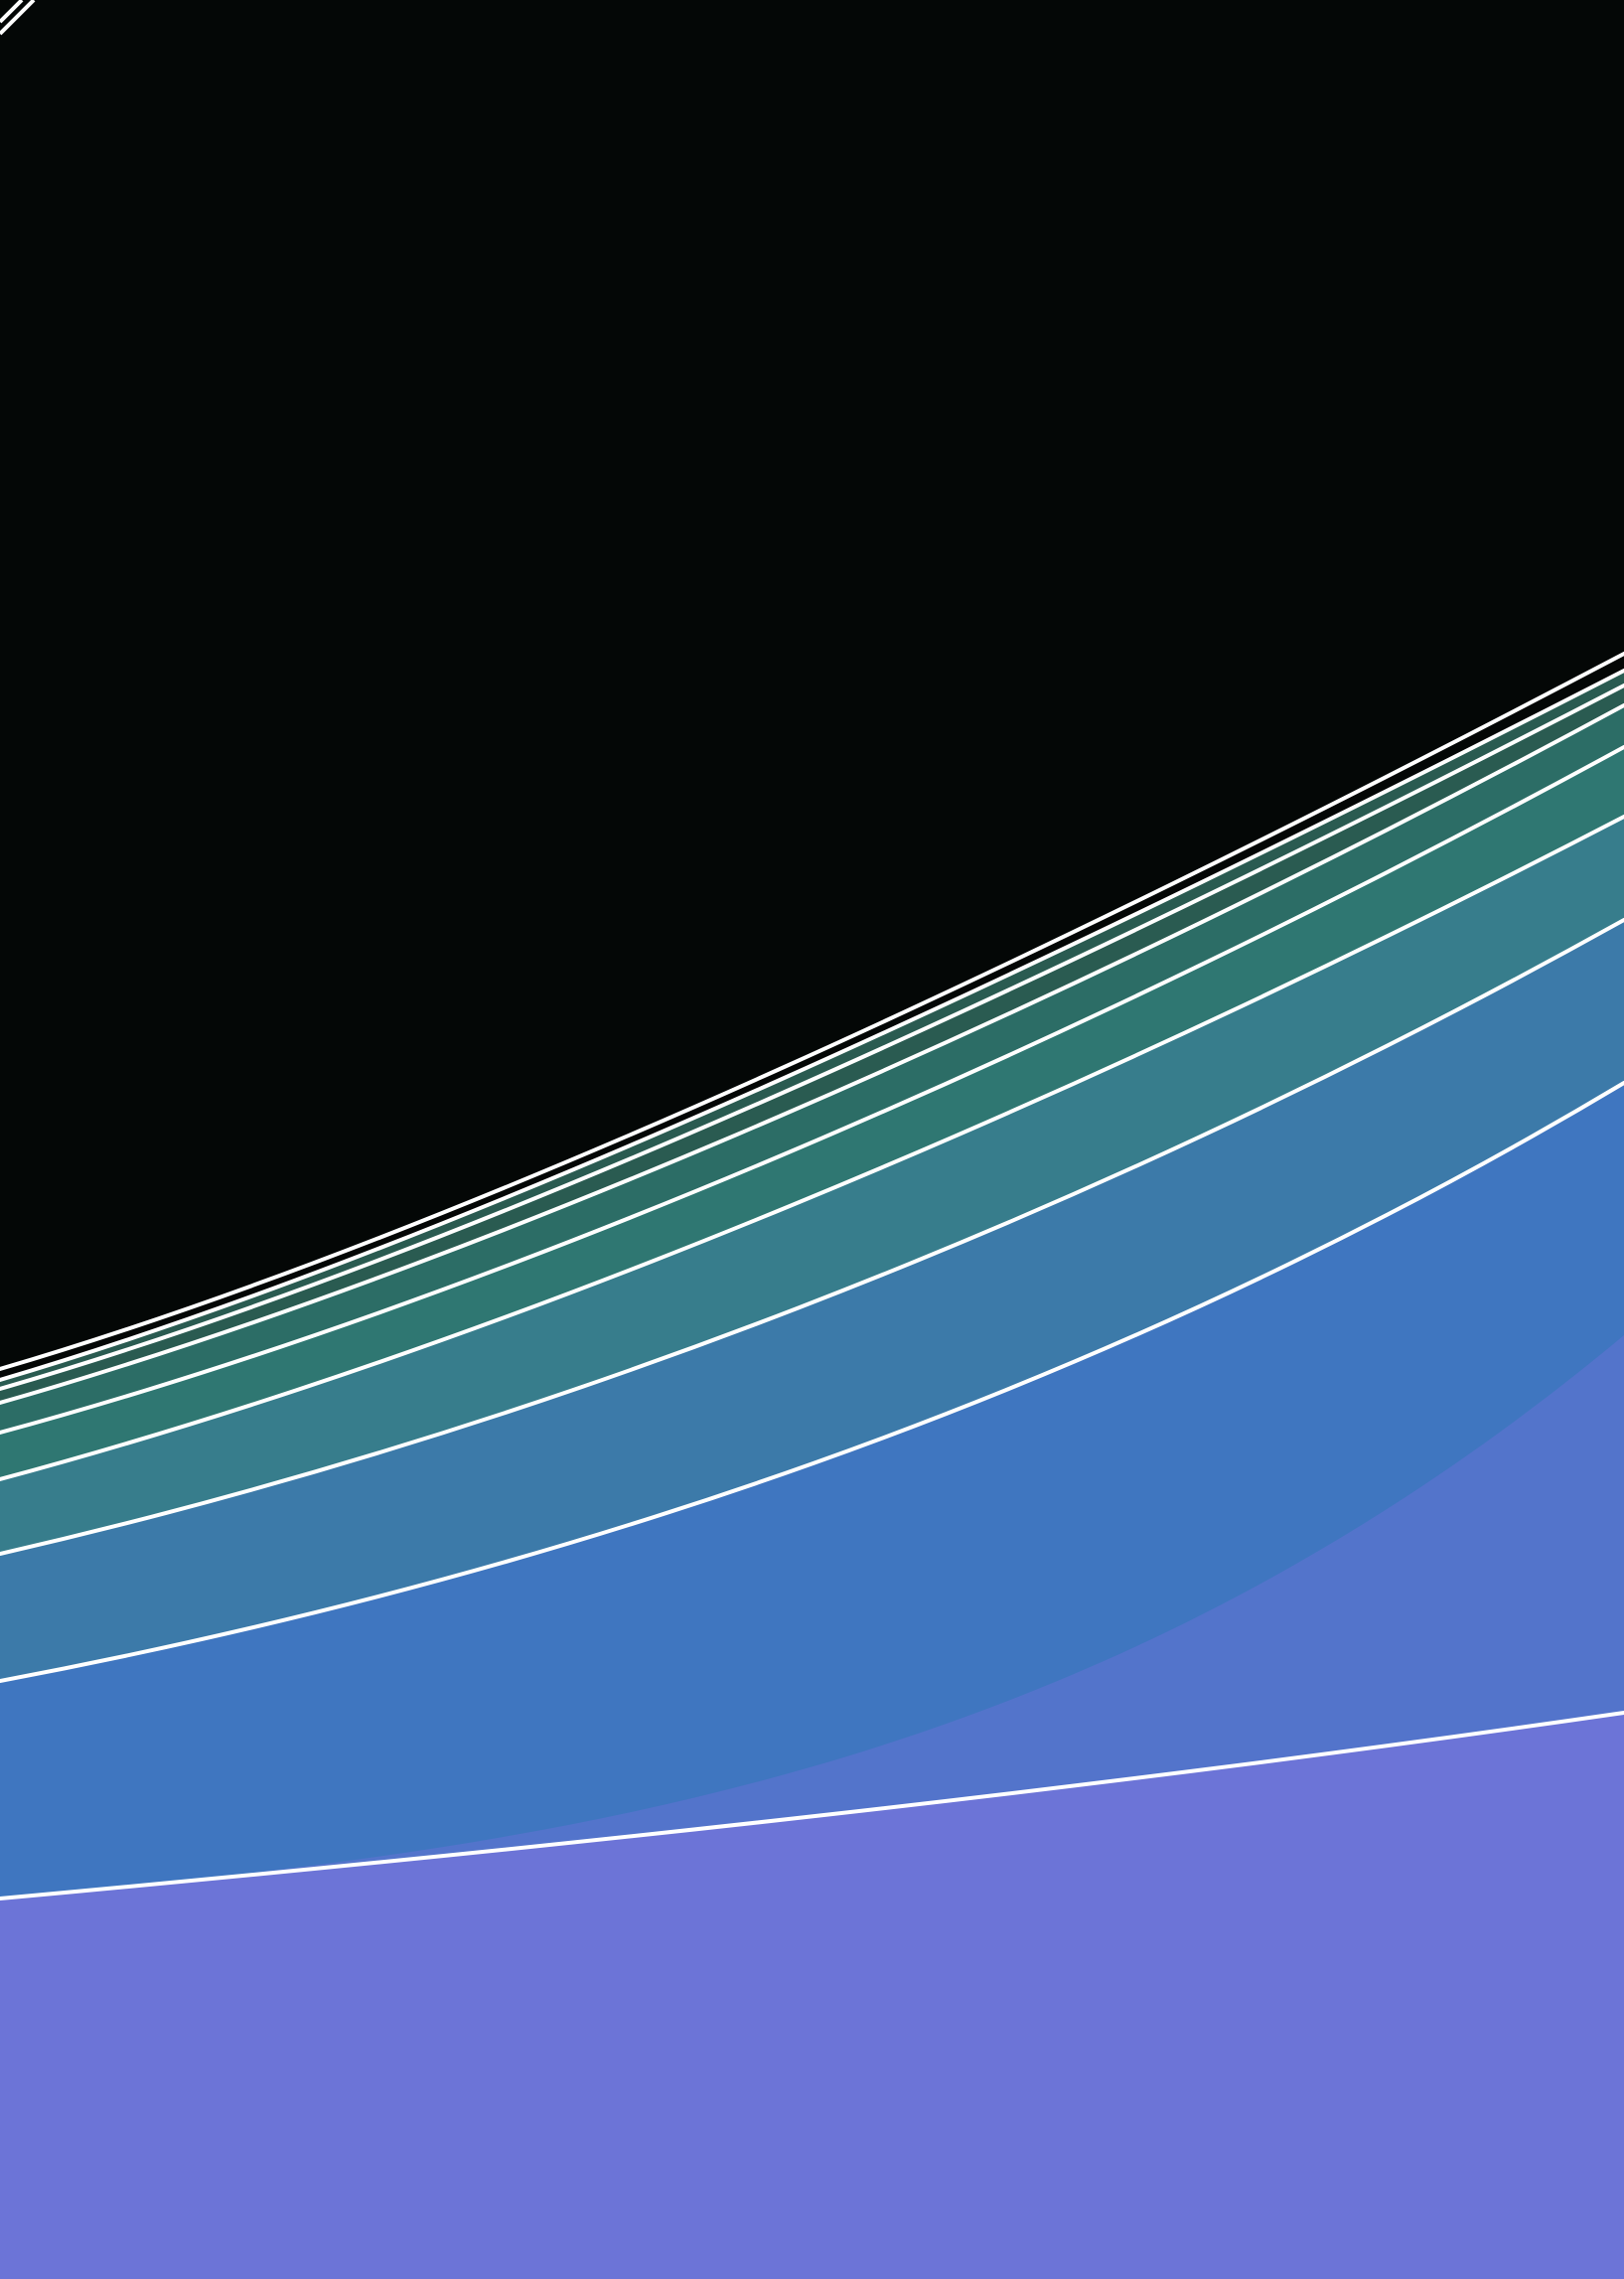 This screenshot has height=2279, width=1624. I want to click on corner-accent, so click(18, 18).